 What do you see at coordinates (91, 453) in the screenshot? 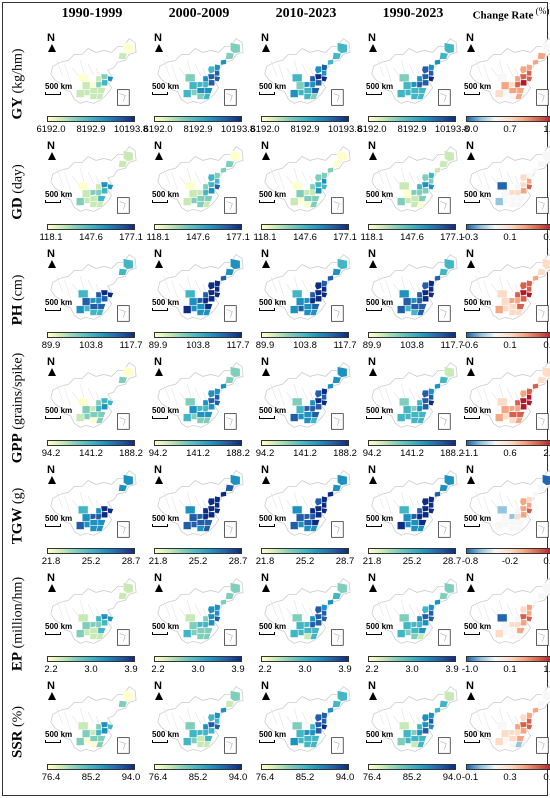
I see `colorbar-tick-label: 141.2` at bounding box center [91, 453].